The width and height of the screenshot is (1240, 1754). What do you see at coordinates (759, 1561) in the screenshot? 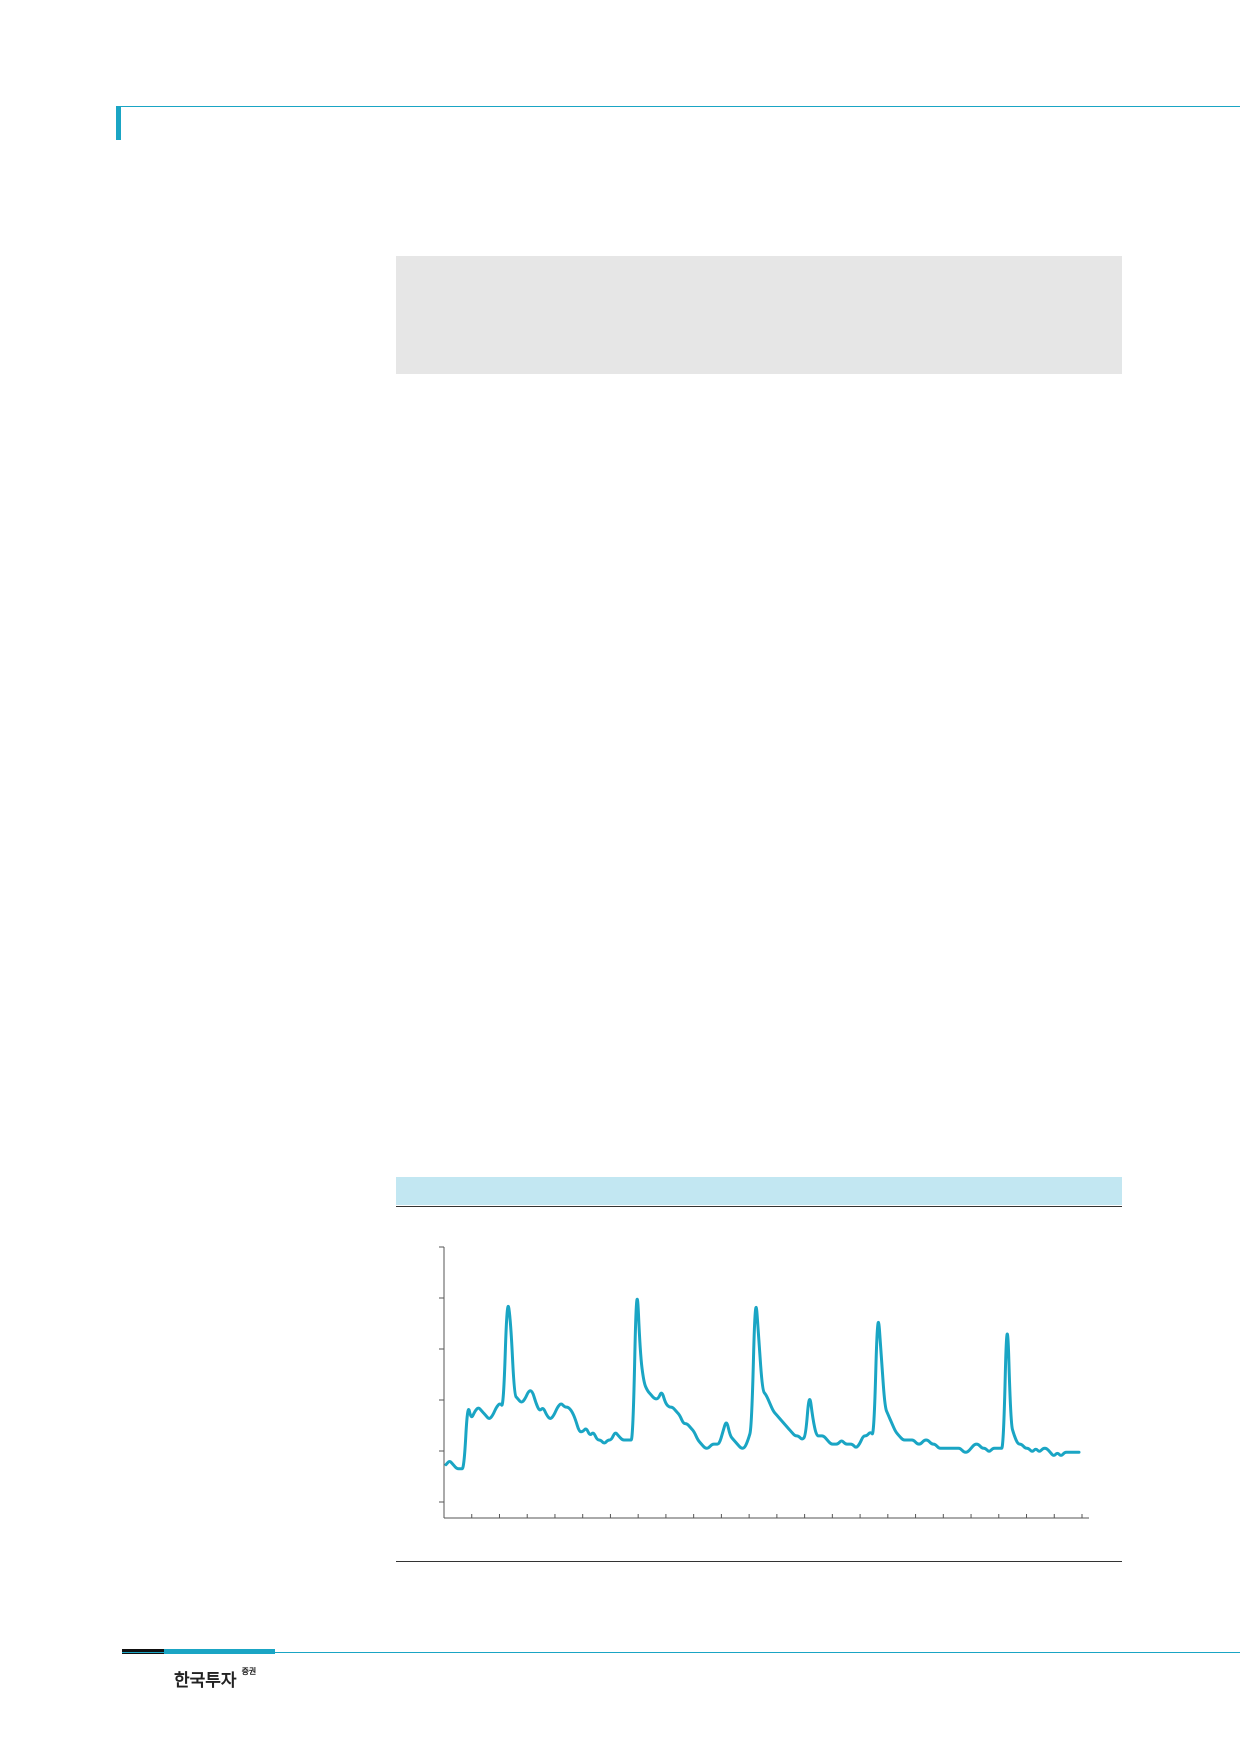
I see `figure-bottom-rule` at bounding box center [759, 1561].